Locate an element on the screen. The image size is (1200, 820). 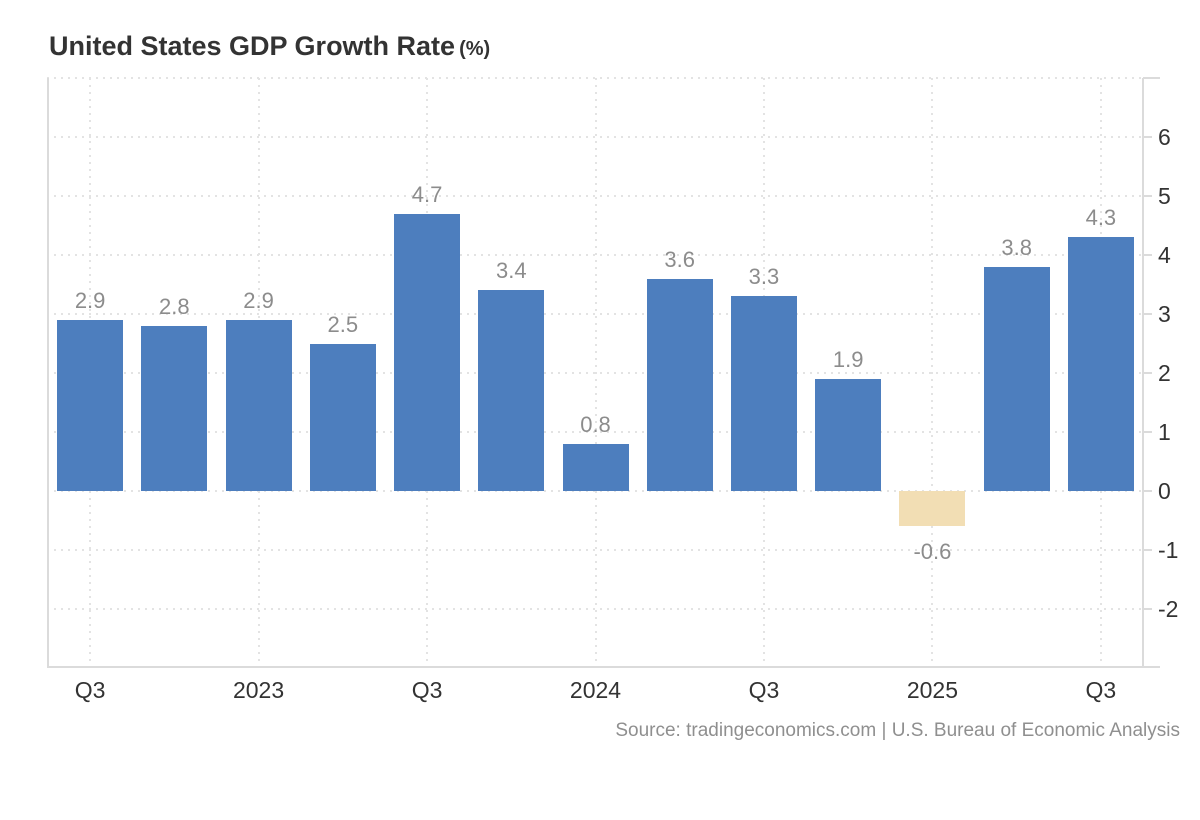
y-axis-tick-label: 3 is located at coordinates (1164, 314).